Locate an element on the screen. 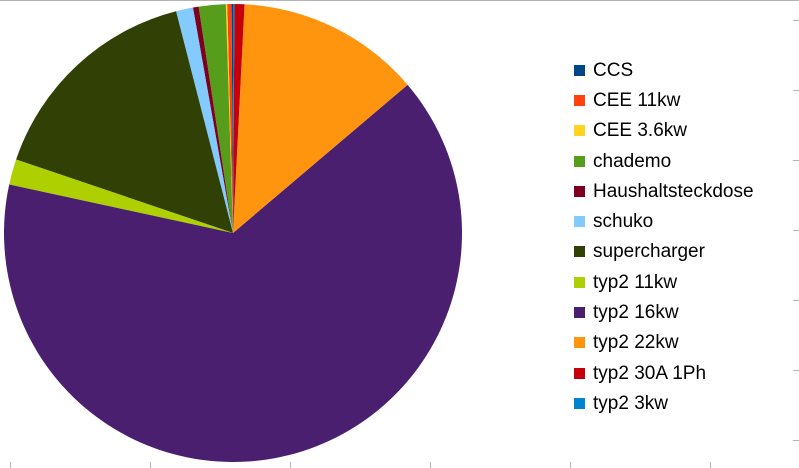 This screenshot has height=468, width=799. pie-slice-schuko is located at coordinates (204, 120).